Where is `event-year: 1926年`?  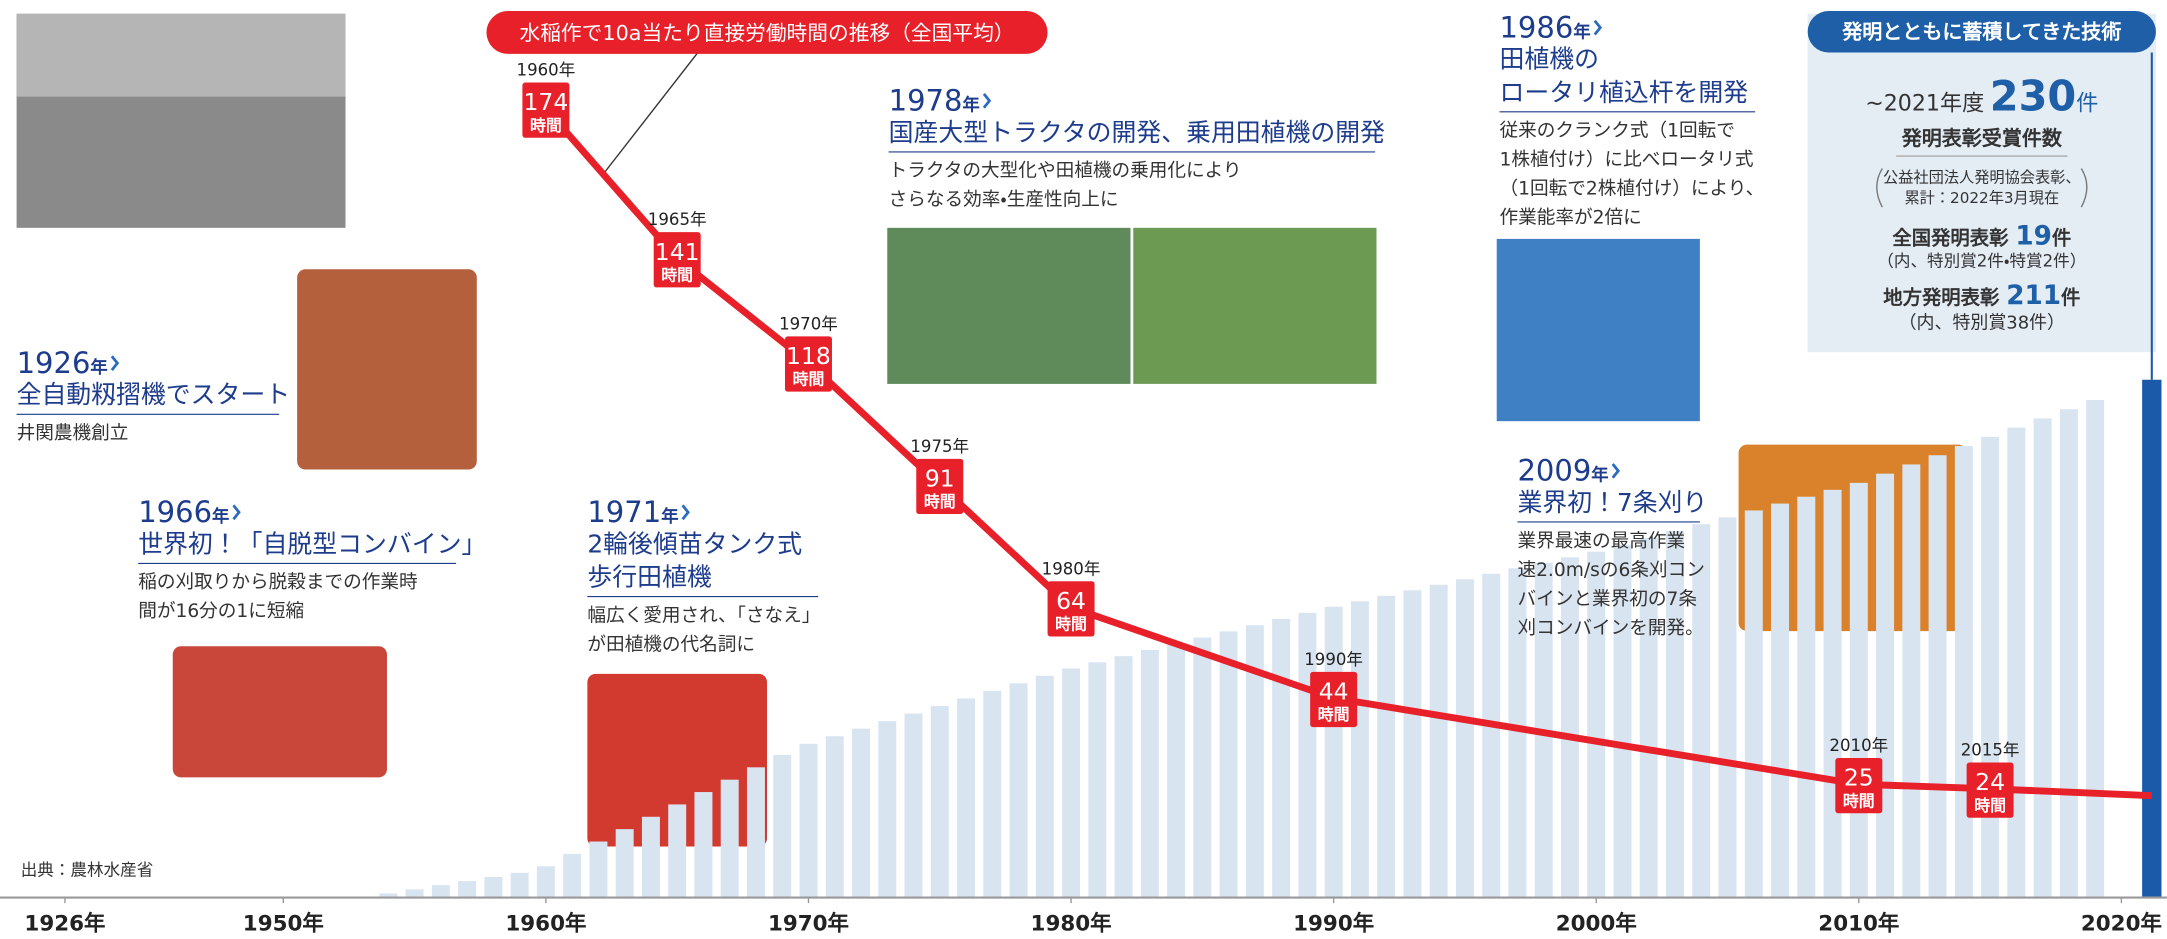
event-year: 1926年 is located at coordinates (62, 363).